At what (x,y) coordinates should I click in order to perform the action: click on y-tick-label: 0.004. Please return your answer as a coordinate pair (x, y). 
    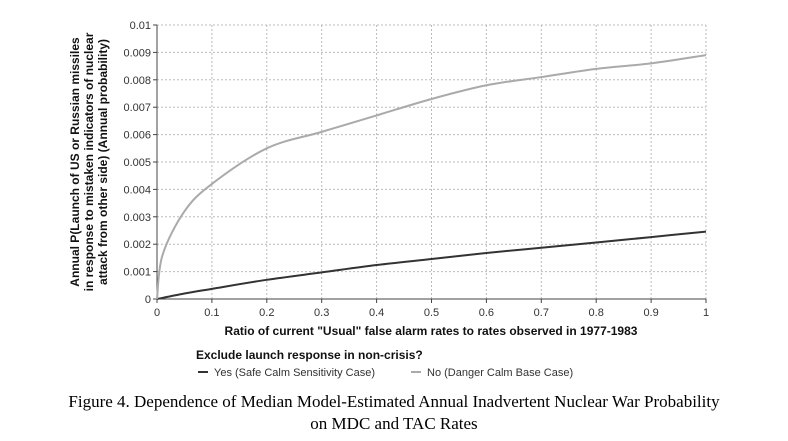
    Looking at the image, I should click on (137, 190).